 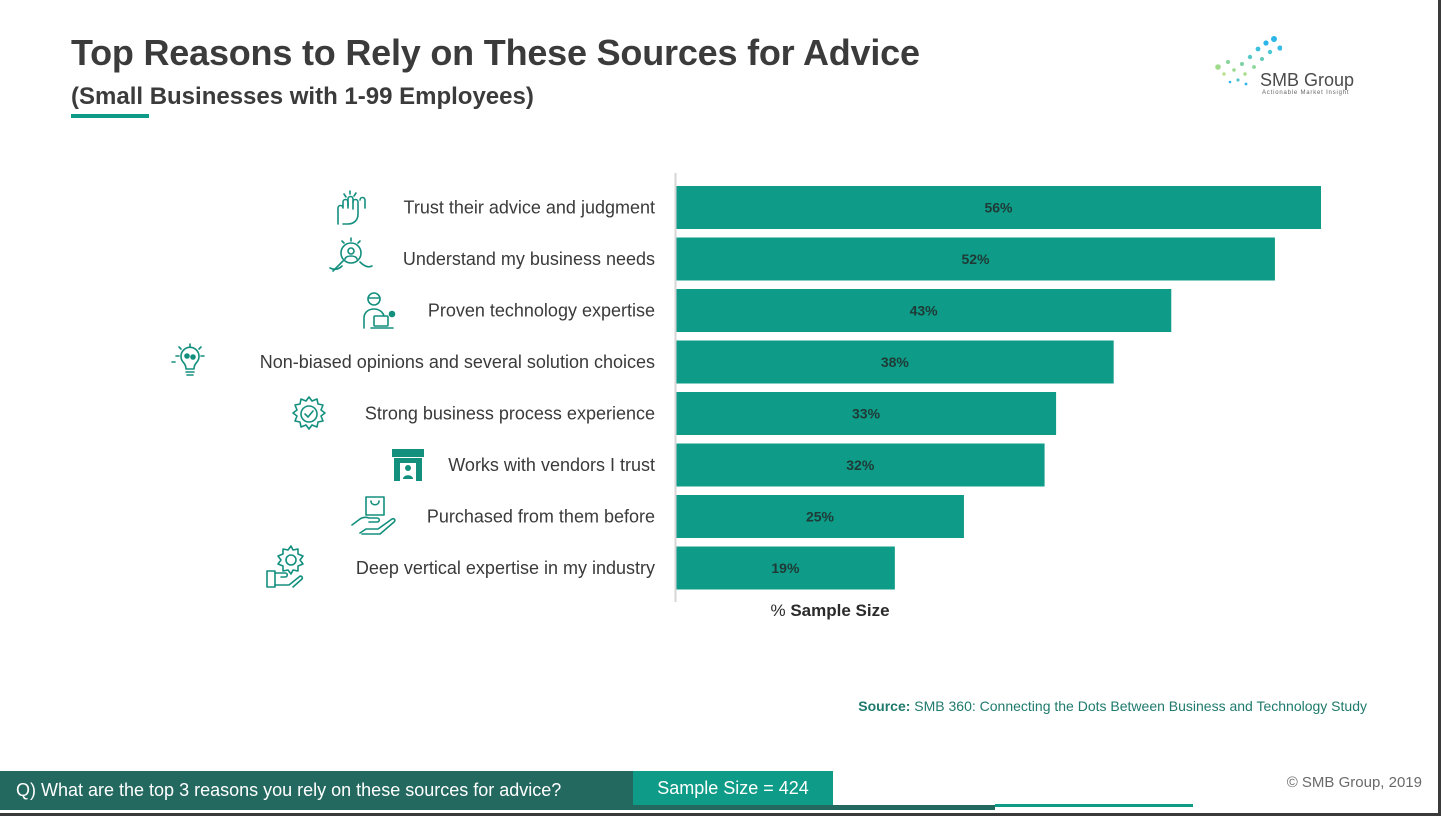 I want to click on bottom-frame-edge, so click(x=720, y=814).